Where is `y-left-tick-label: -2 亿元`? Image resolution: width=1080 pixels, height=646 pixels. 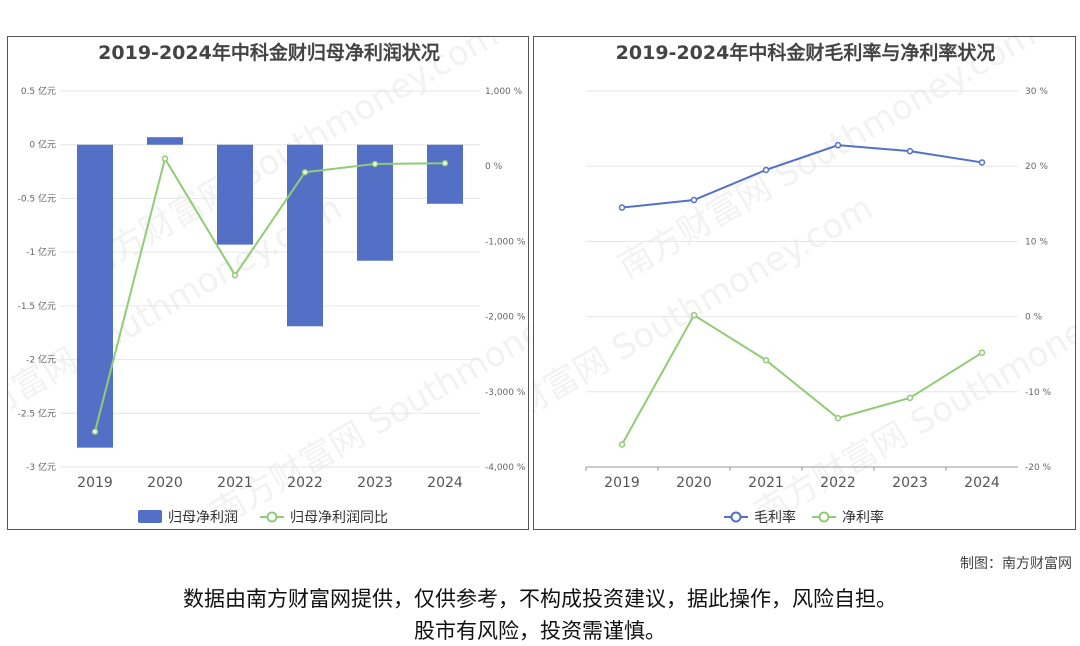 y-left-tick-label: -2 亿元 is located at coordinates (41, 360).